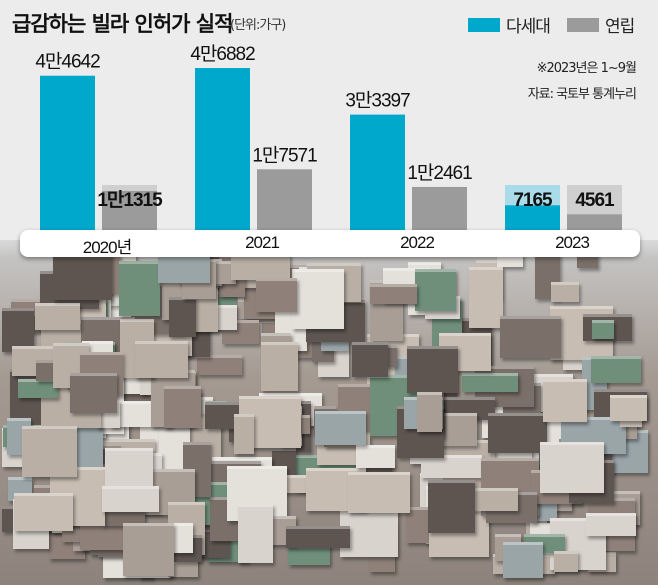  Describe the element at coordinates (107, 247) in the screenshot. I see `x-tick-label: 2020년` at that location.